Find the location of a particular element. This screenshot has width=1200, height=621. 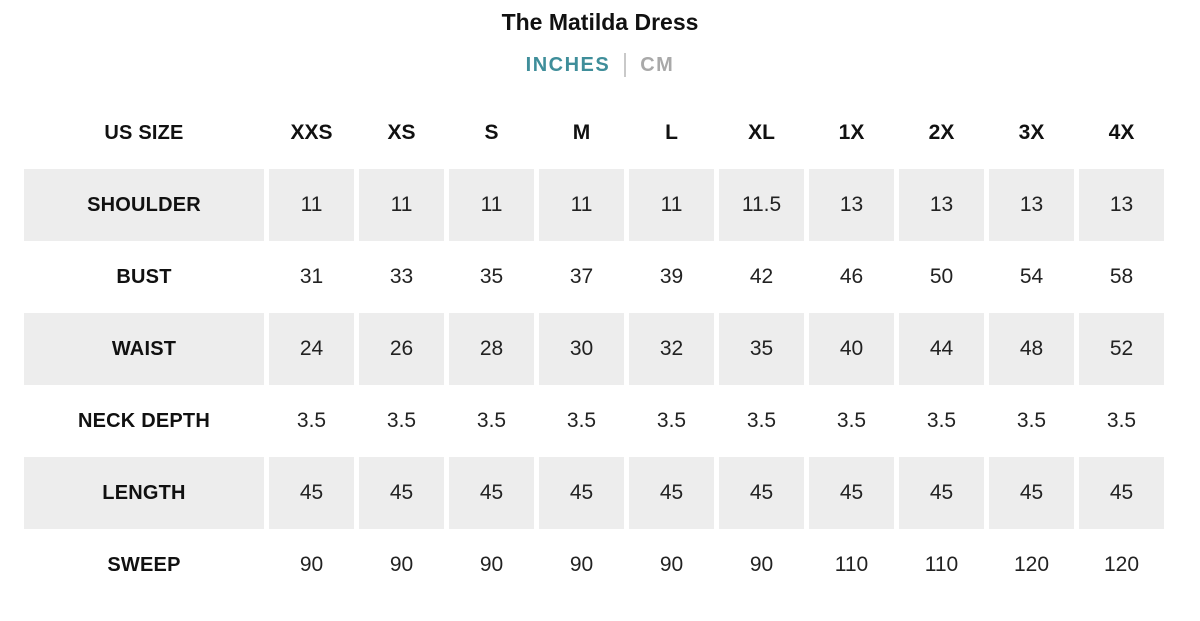

table-cell: 44 is located at coordinates (941, 349).